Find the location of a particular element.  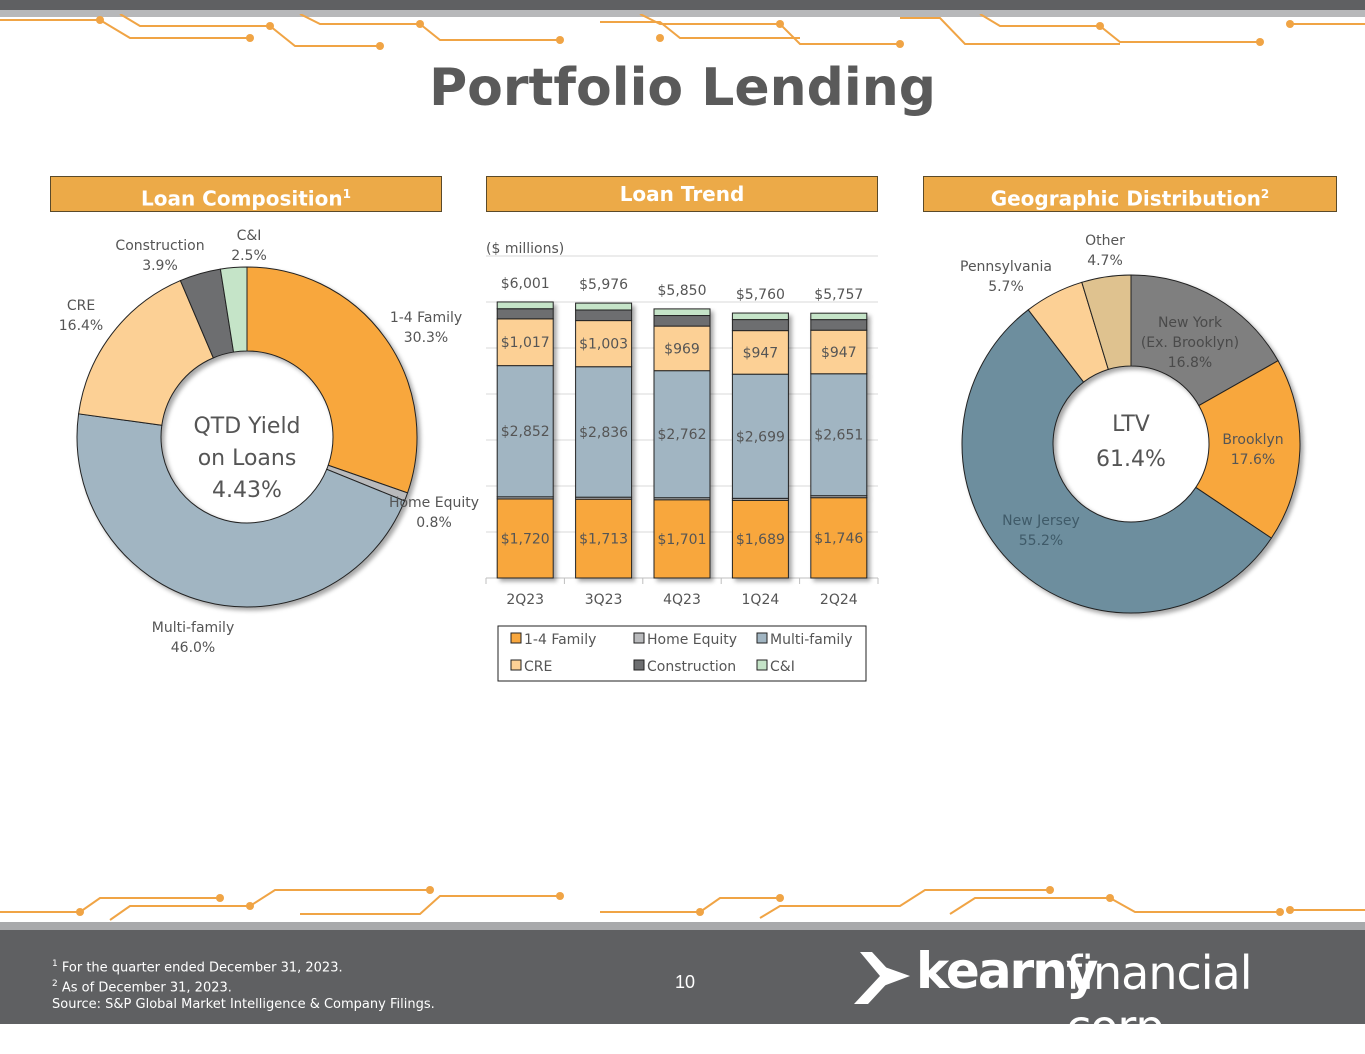

loan-trend-data-label-multi-family-4q23: $2,762 is located at coordinates (682, 435).